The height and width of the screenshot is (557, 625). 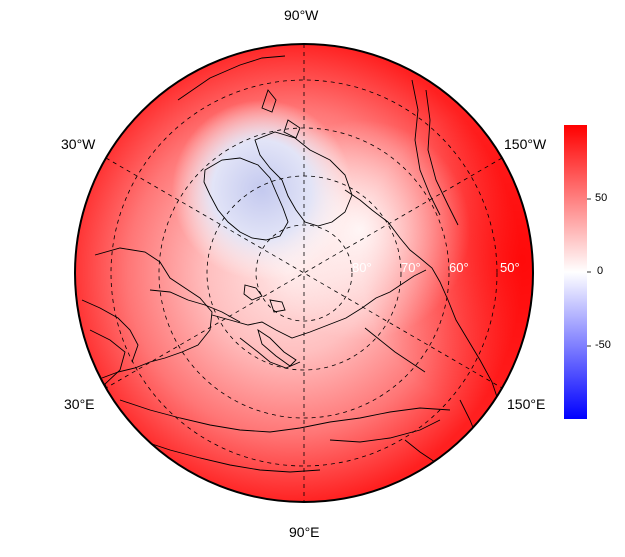 What do you see at coordinates (510, 267) in the screenshot?
I see `latitude-label-50: 50°` at bounding box center [510, 267].